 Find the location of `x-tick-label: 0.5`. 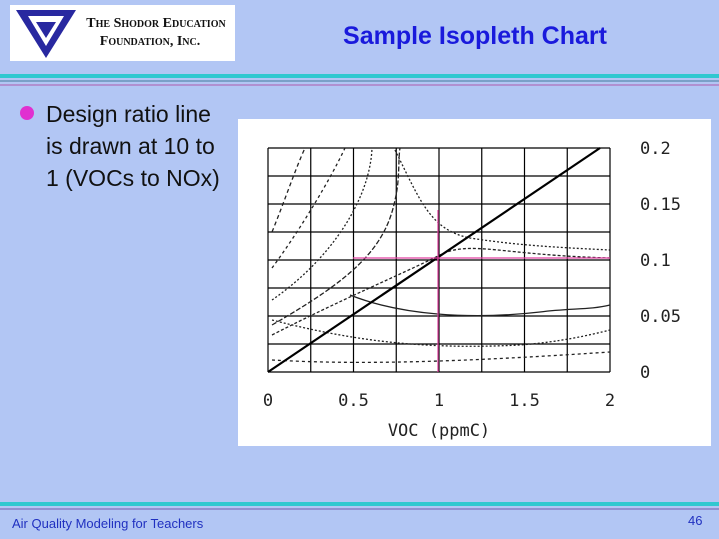

x-tick-label: 0.5 is located at coordinates (353, 401).